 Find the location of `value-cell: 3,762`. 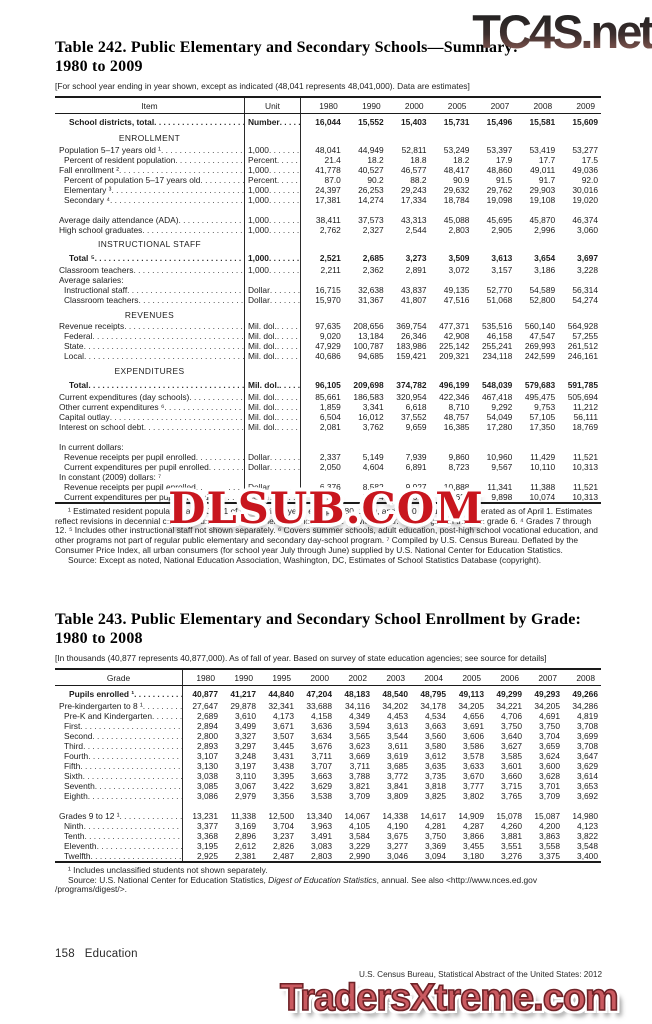

value-cell: 3,762 is located at coordinates (373, 426).